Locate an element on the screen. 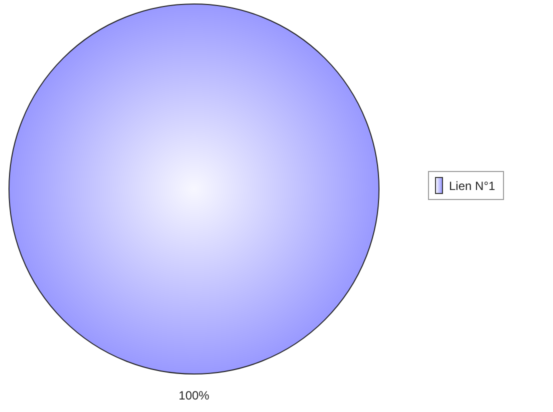 The width and height of the screenshot is (553, 412). legend-label: Lien N°1 is located at coordinates (472, 185).